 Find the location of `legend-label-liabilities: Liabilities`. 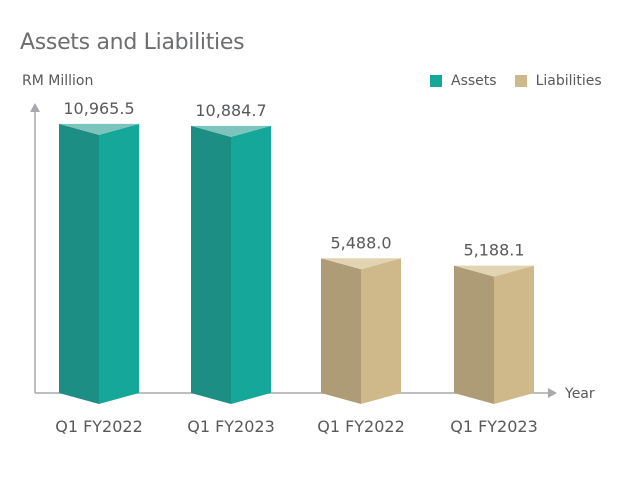

legend-label-liabilities: Liabilities is located at coordinates (568, 81).